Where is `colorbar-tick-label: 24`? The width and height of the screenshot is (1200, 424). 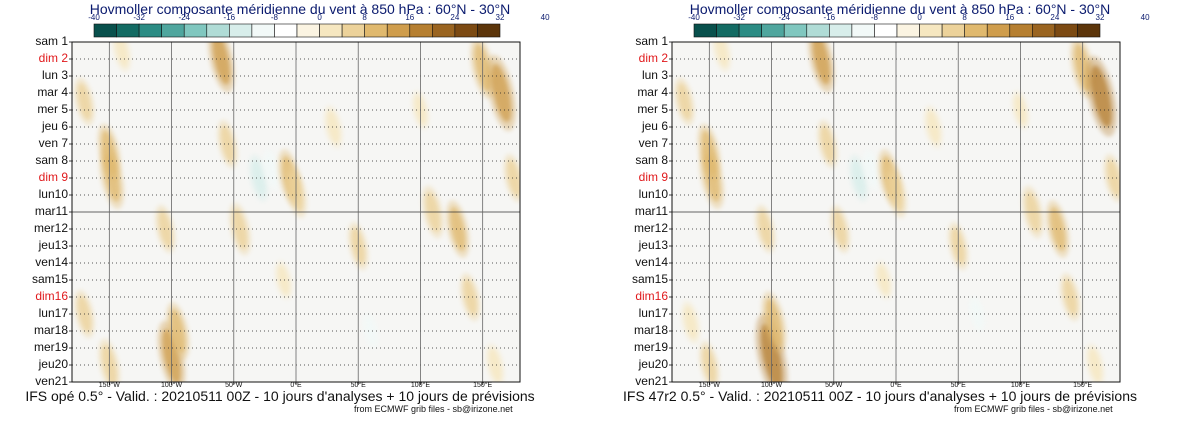
colorbar-tick-label: 24 is located at coordinates (1055, 17).